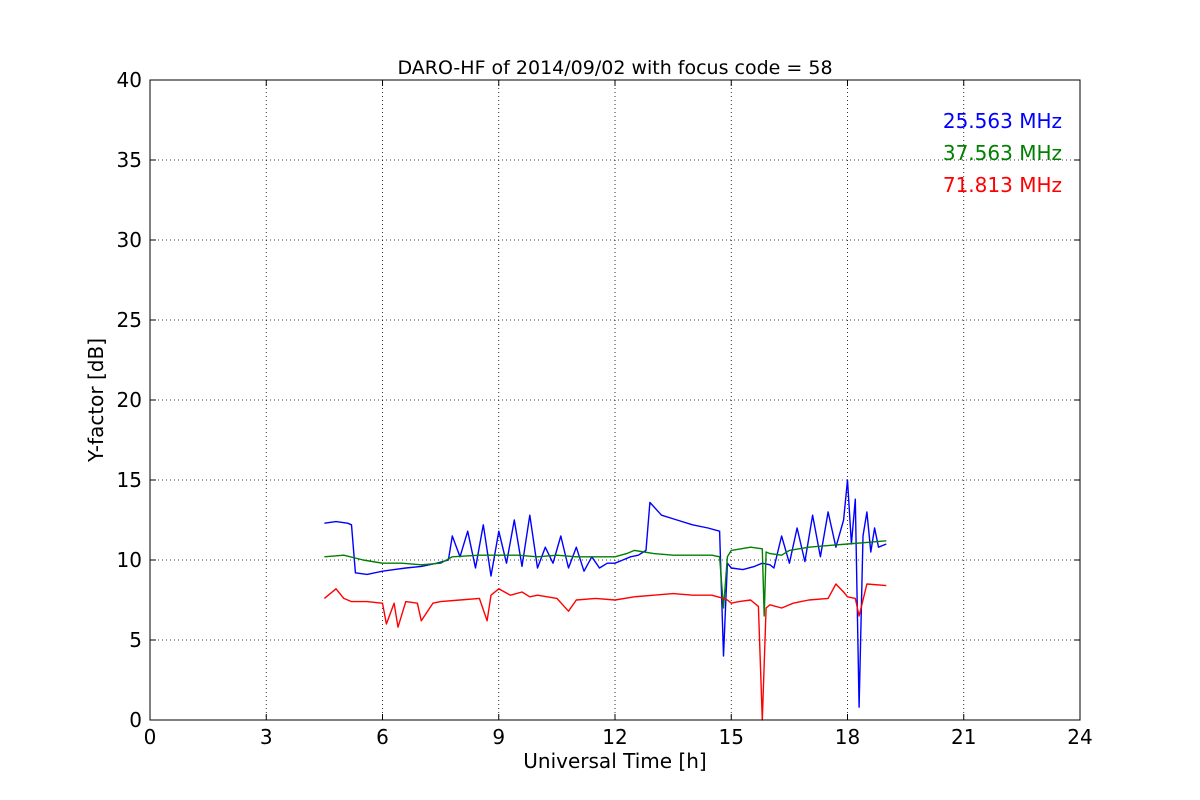 Image resolution: width=1200 pixels, height=800 pixels. I want to click on legend: 25.563 MHz 37.563 MHz 71.813 MHz, so click(1002, 153).